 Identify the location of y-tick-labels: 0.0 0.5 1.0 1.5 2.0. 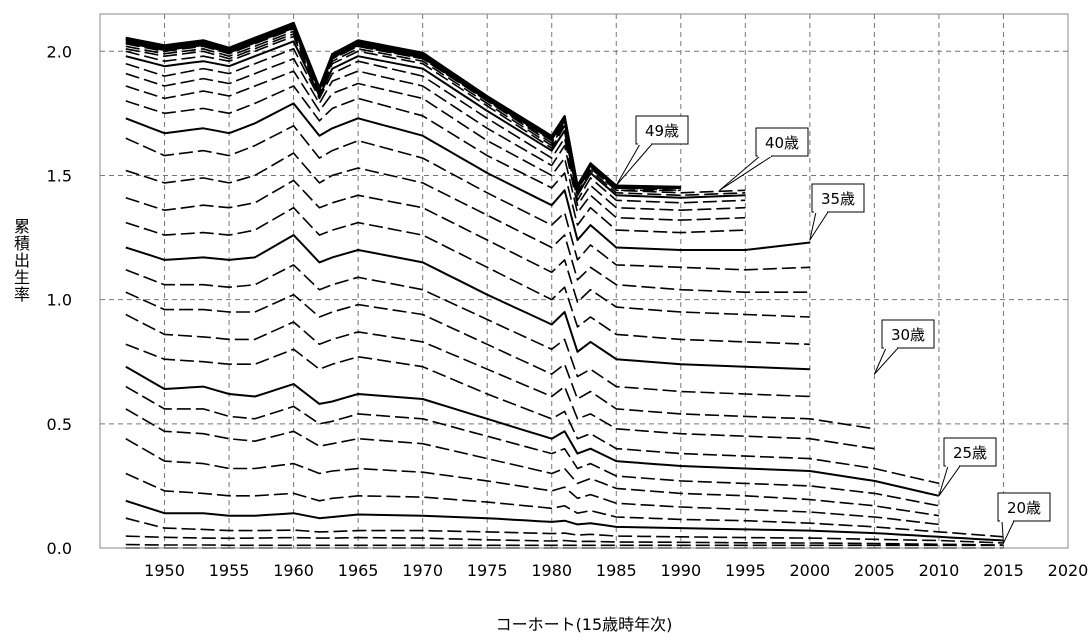
(59, 300).